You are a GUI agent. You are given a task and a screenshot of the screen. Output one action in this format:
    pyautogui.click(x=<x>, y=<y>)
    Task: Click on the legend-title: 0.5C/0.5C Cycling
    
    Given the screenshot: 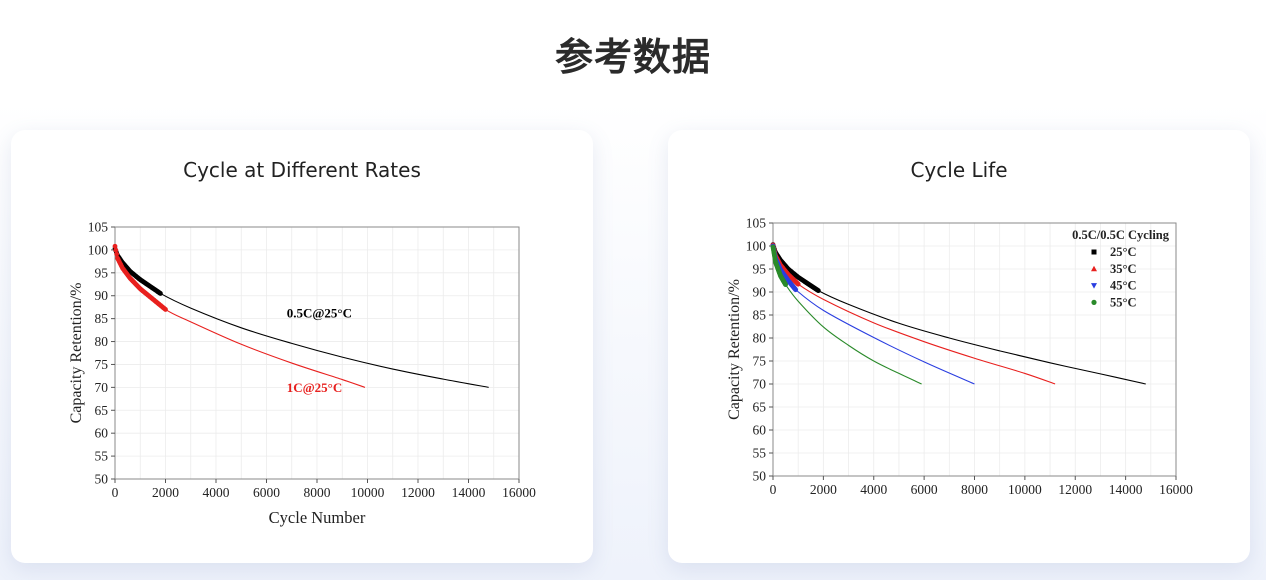 What is the action you would take?
    pyautogui.click(x=1121, y=235)
    